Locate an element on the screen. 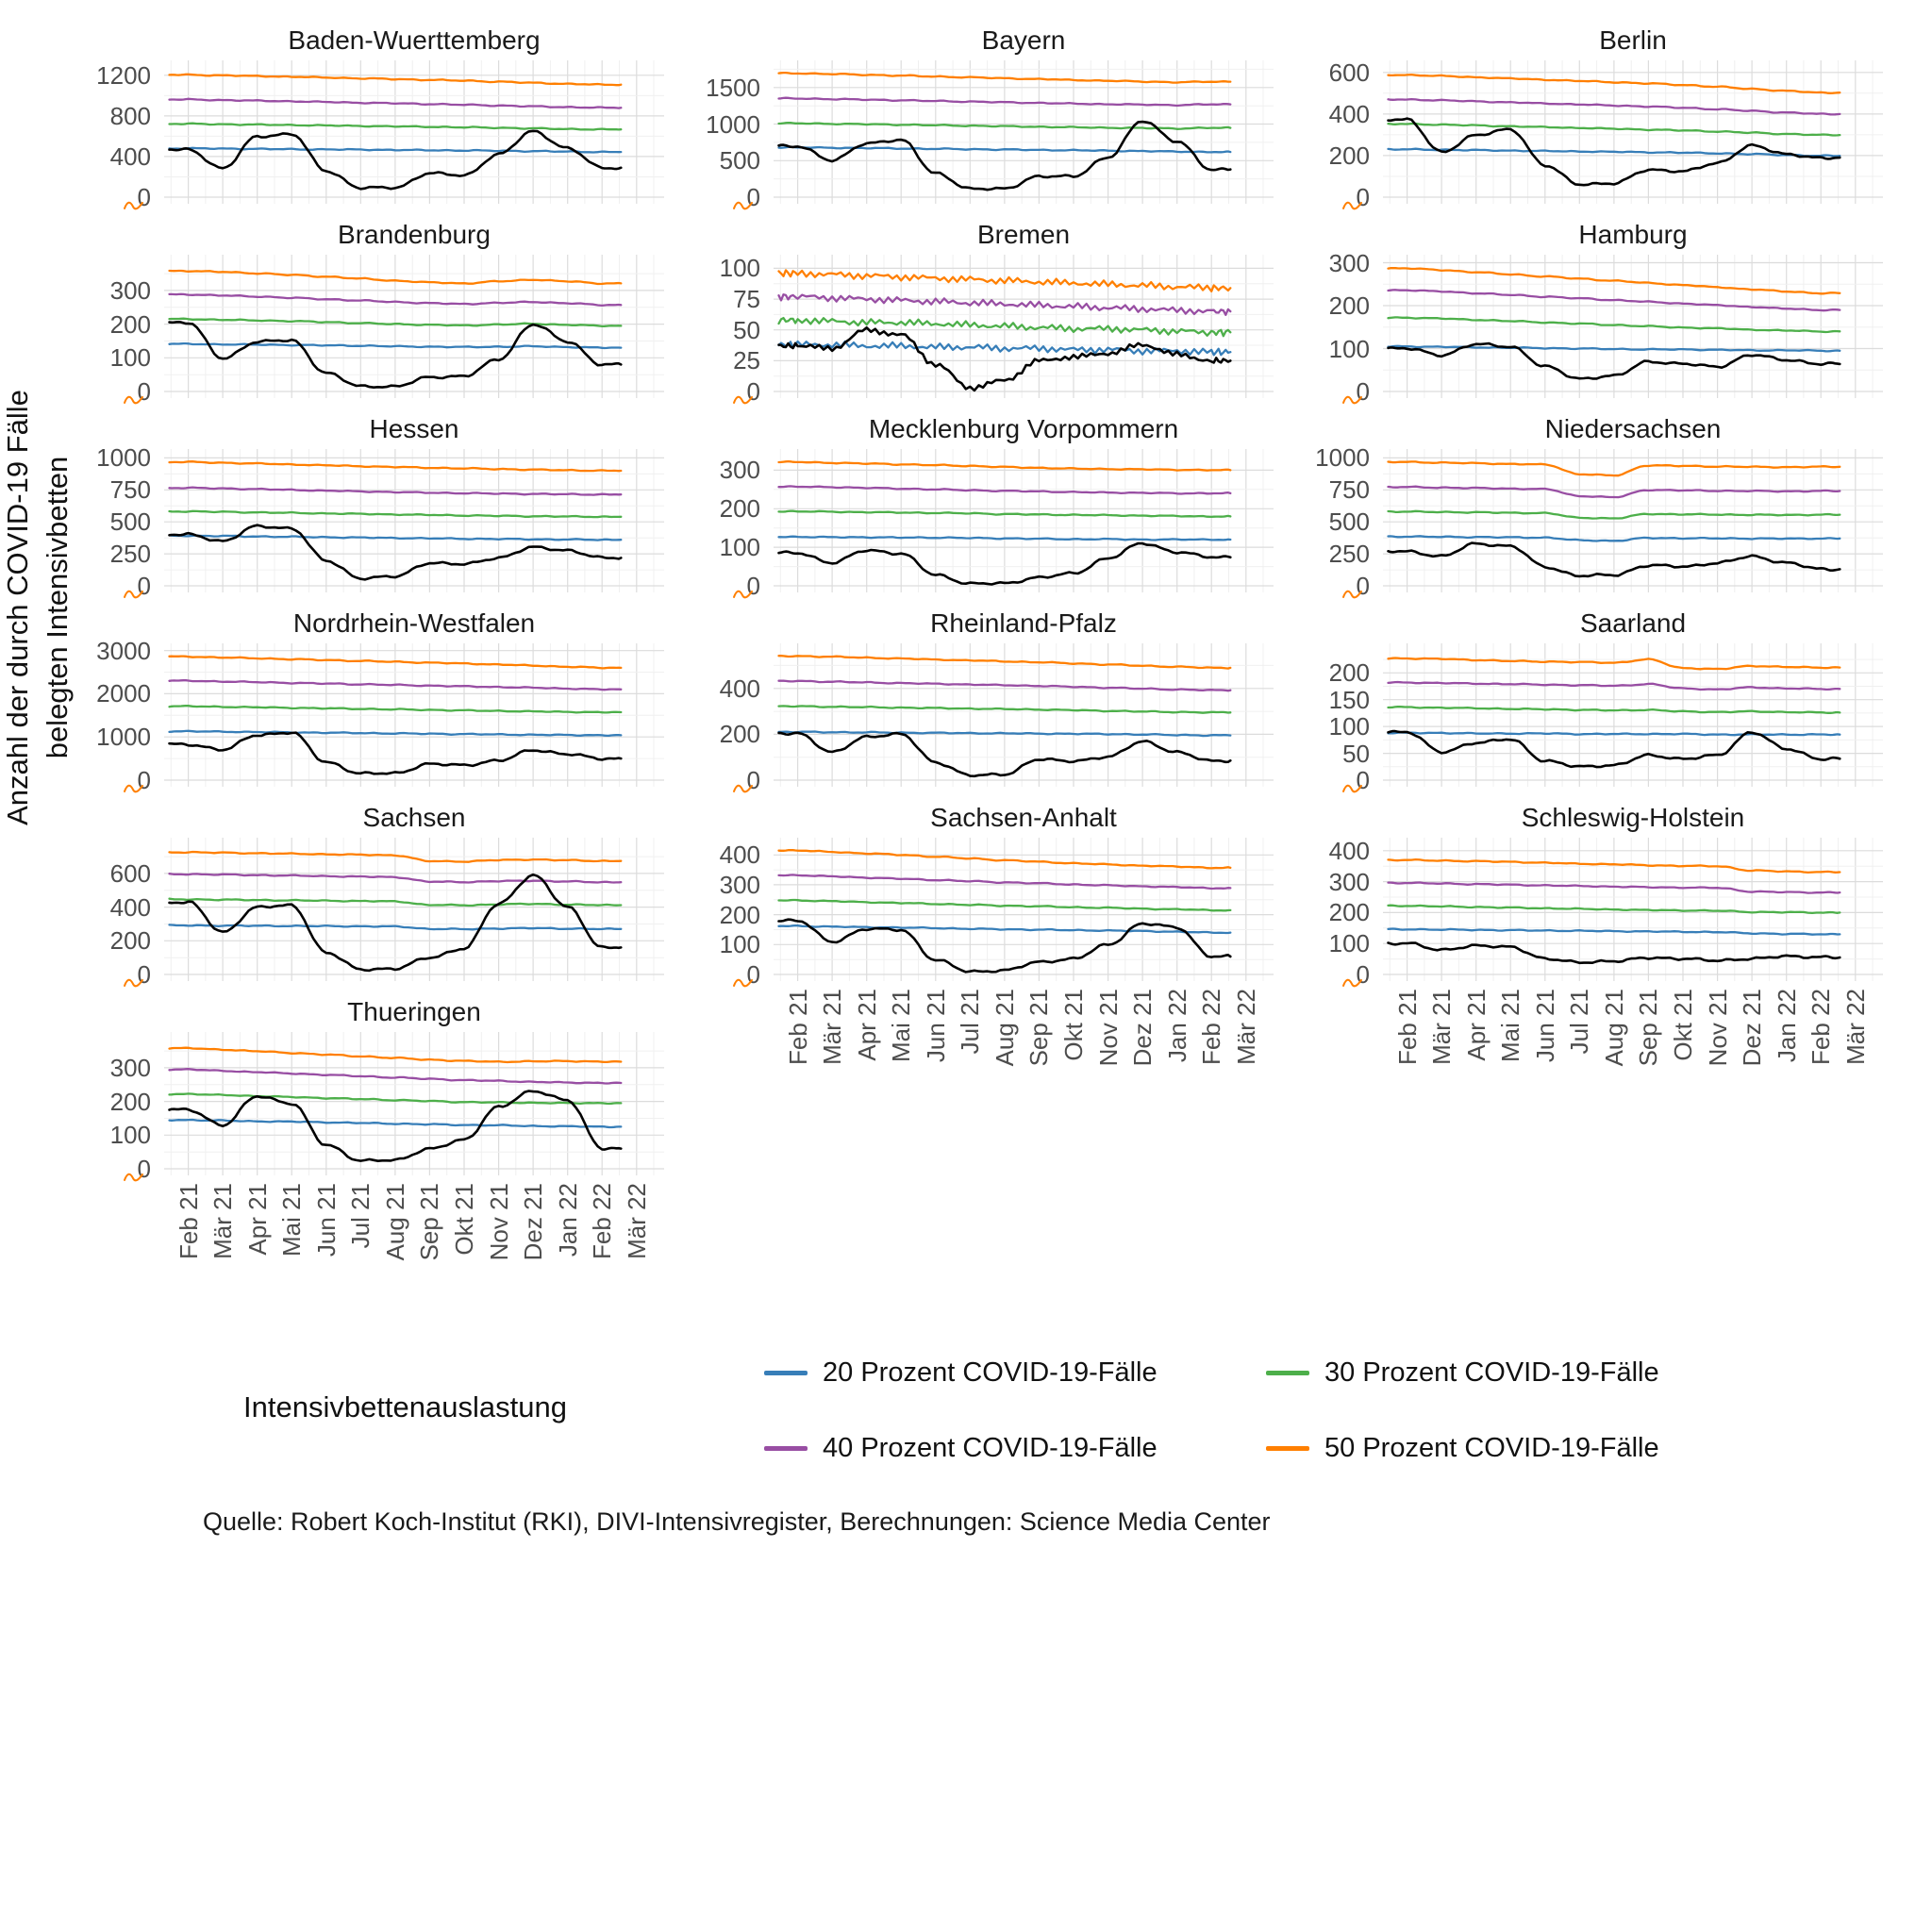 This screenshot has height=1931, width=1932. x-tick-label-text: Feb 22 is located at coordinates (602, 1221).